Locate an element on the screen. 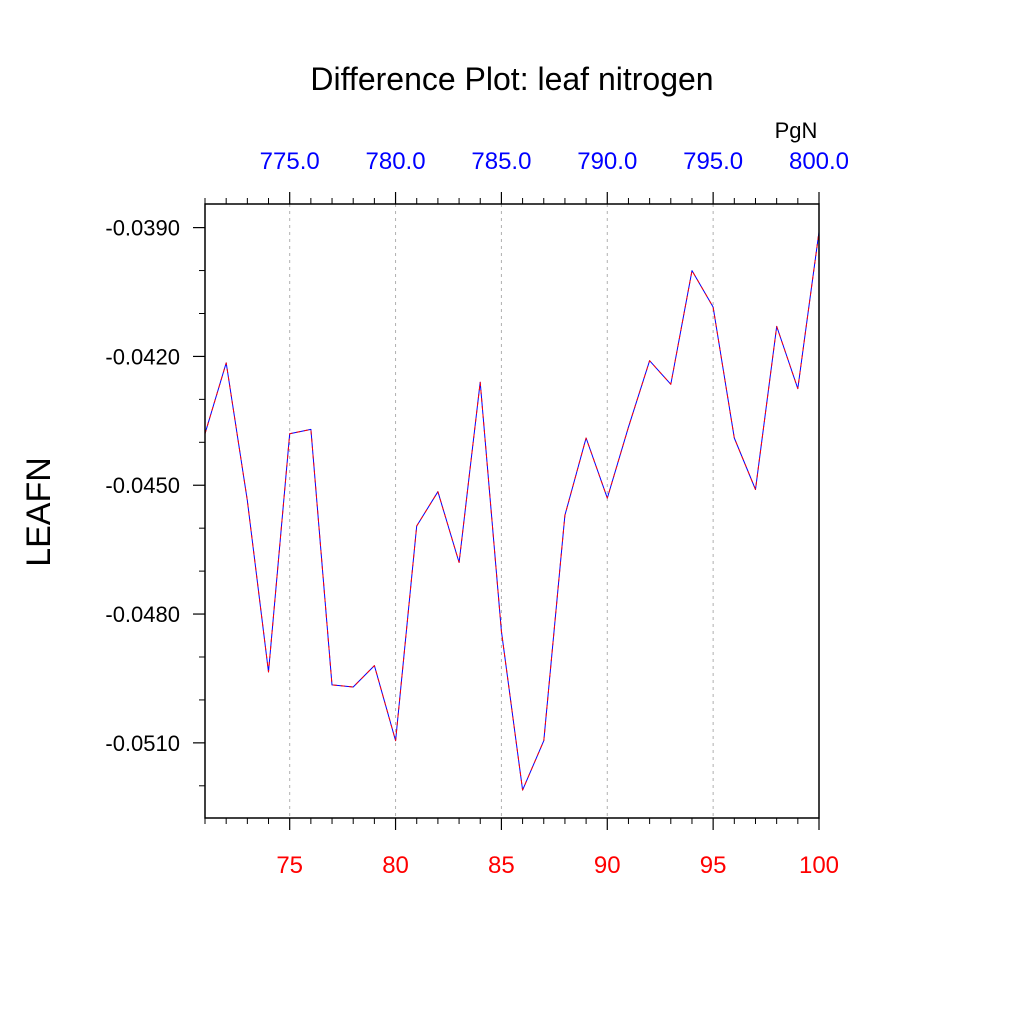 The width and height of the screenshot is (1024, 1024). top-tick-label-1: 780.0 is located at coordinates (396, 161).